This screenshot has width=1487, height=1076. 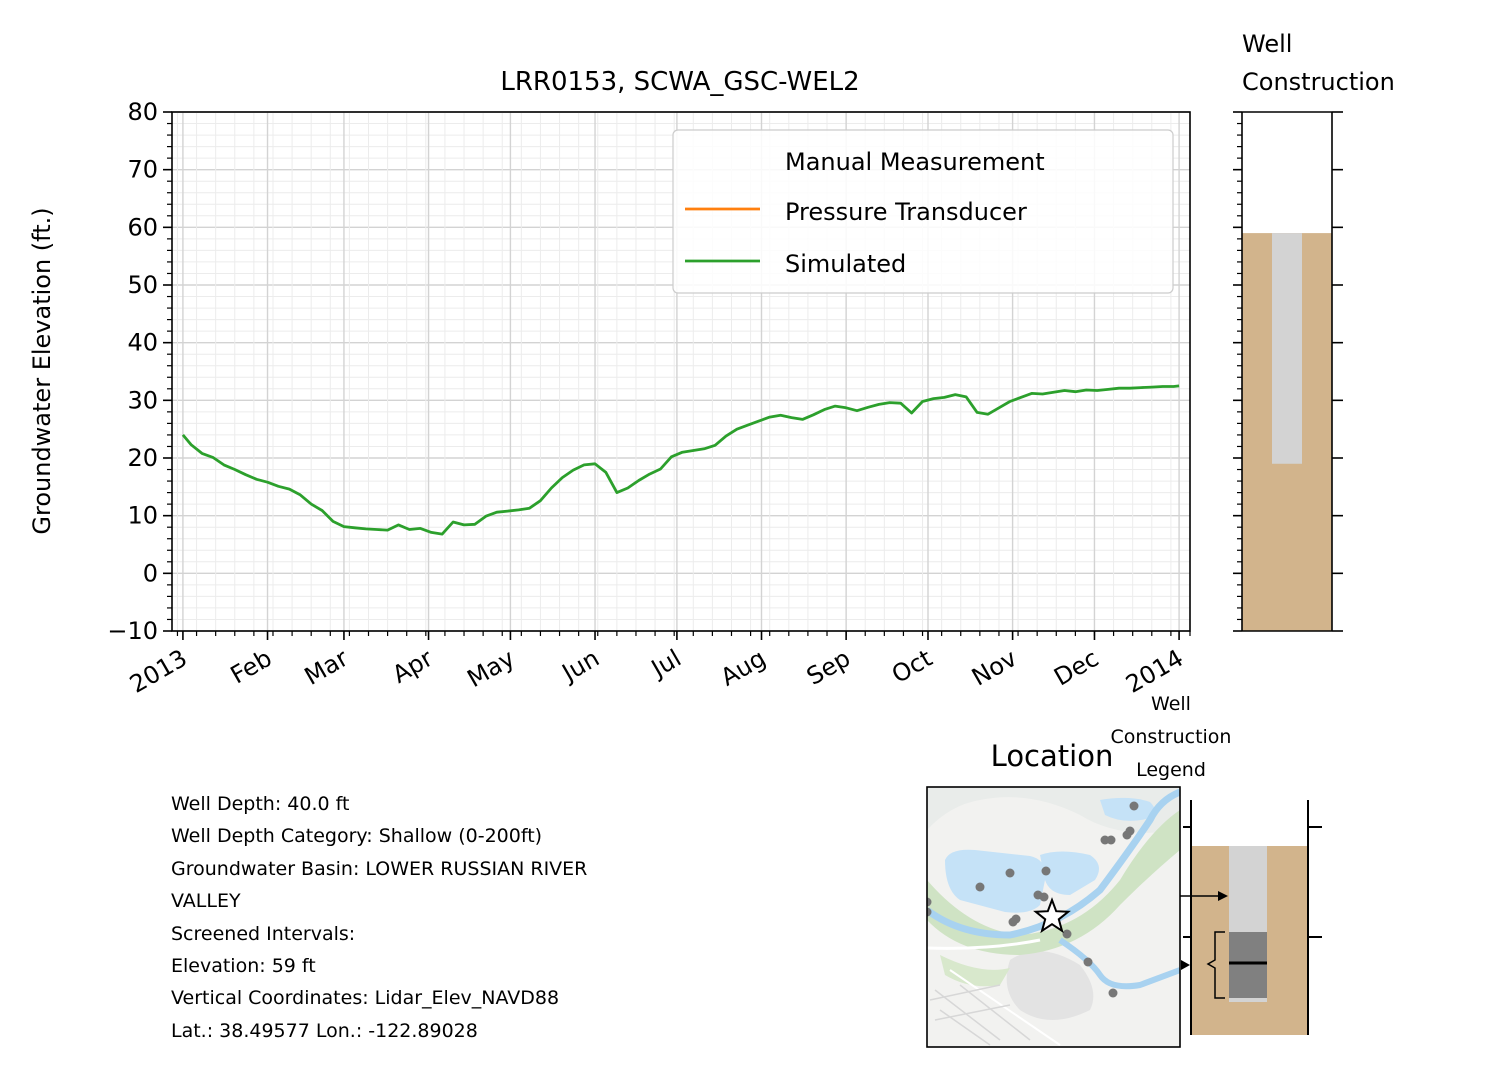 What do you see at coordinates (1223, 896) in the screenshot?
I see `arrowhead-icon` at bounding box center [1223, 896].